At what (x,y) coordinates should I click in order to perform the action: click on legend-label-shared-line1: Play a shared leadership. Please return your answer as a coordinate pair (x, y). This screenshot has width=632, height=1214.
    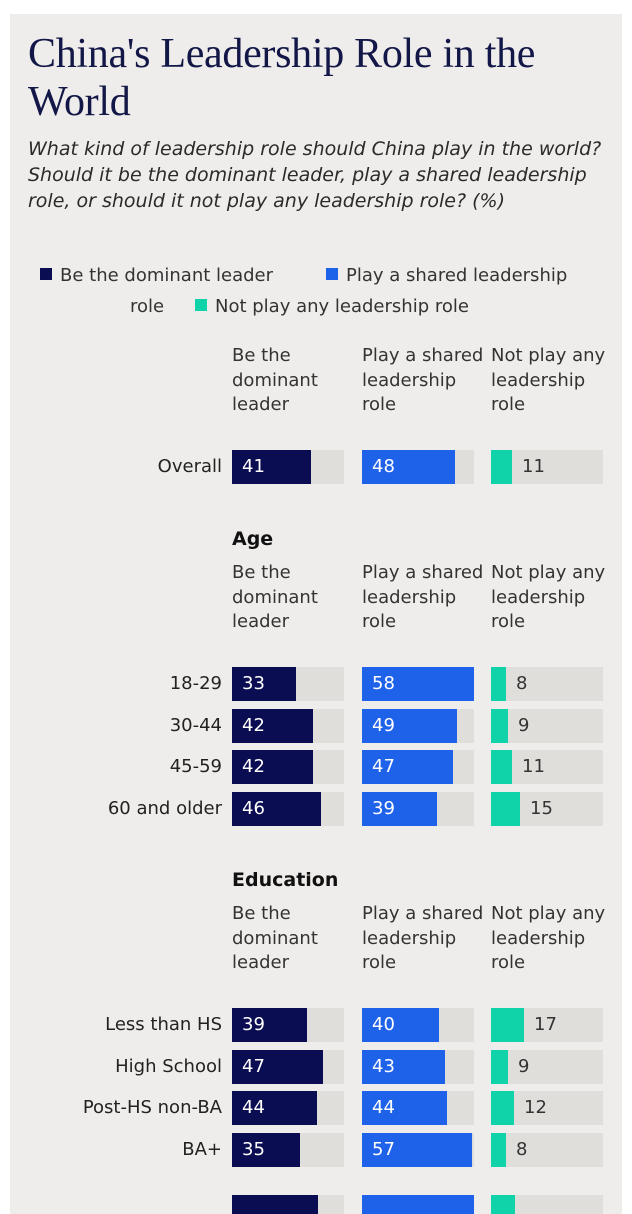
    Looking at the image, I should click on (457, 275).